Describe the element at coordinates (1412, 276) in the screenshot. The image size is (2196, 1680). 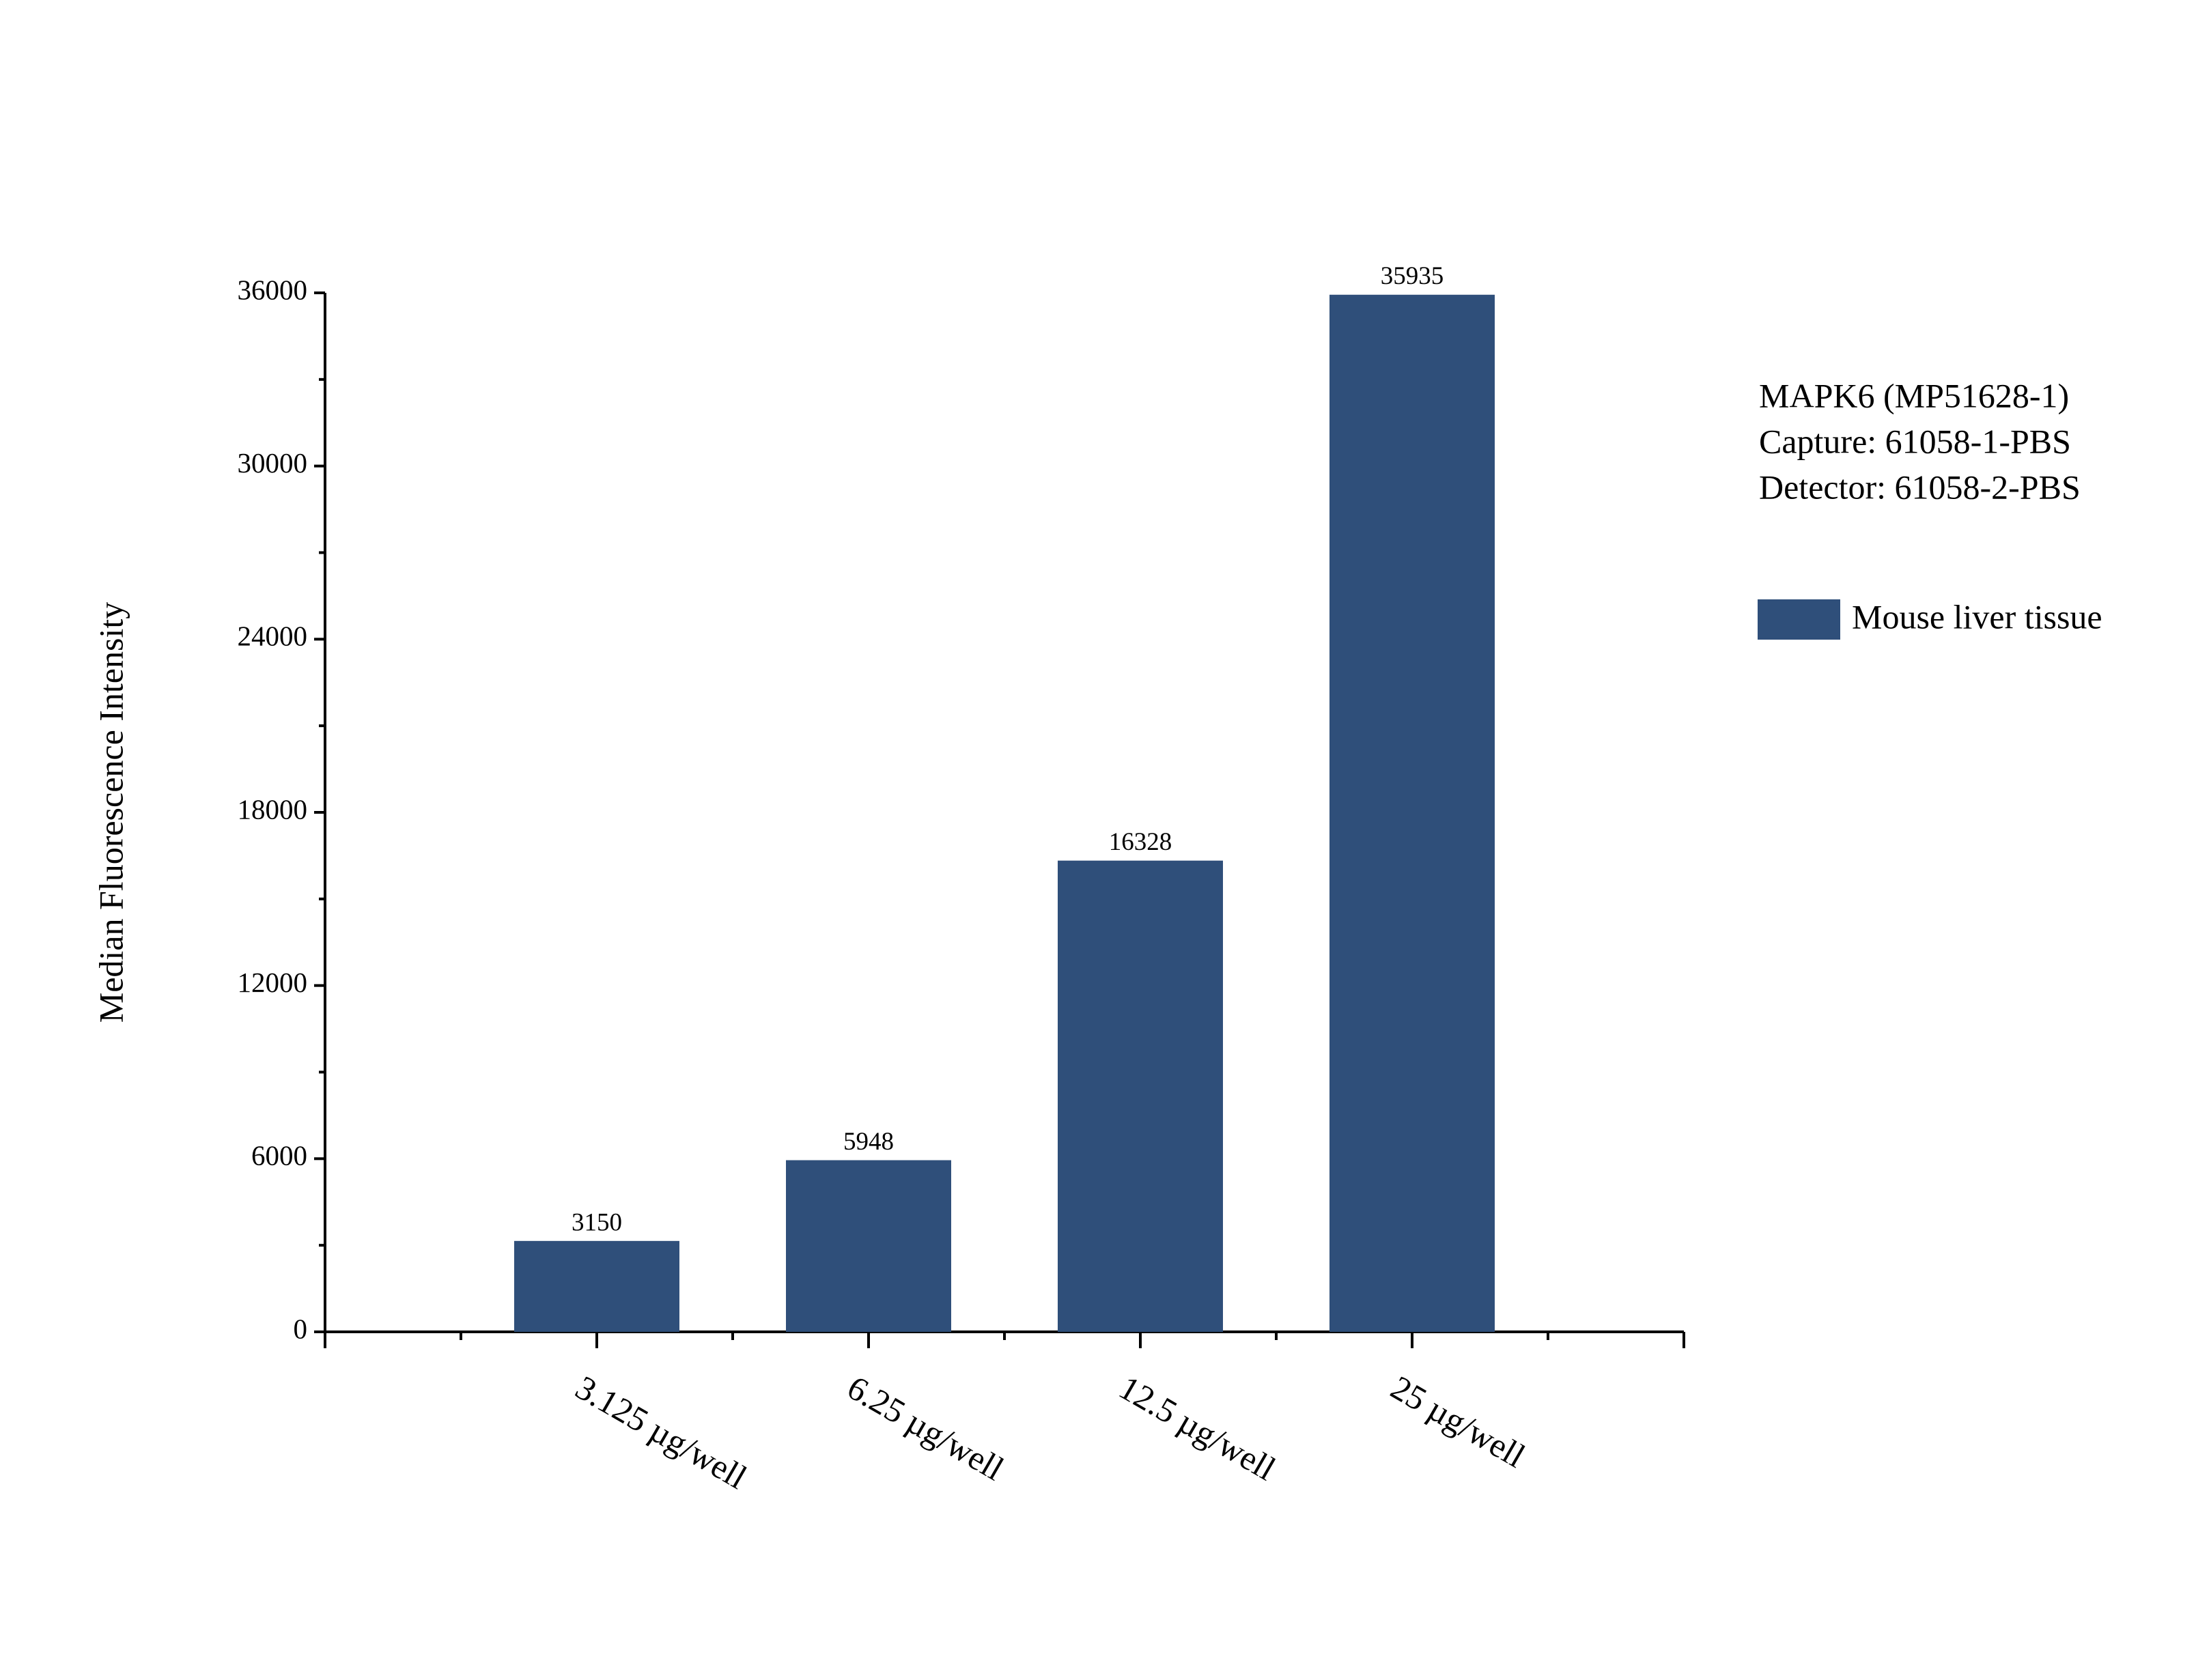
I see `value-label: 35935` at that location.